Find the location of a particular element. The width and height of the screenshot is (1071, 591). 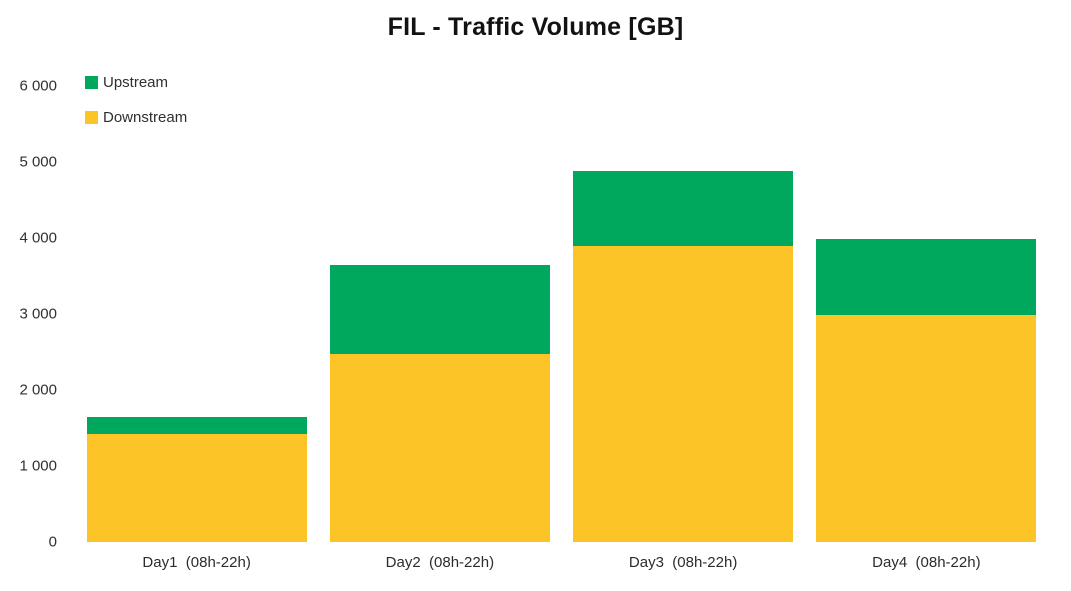

legend: Upstream Downstream is located at coordinates (136, 109).